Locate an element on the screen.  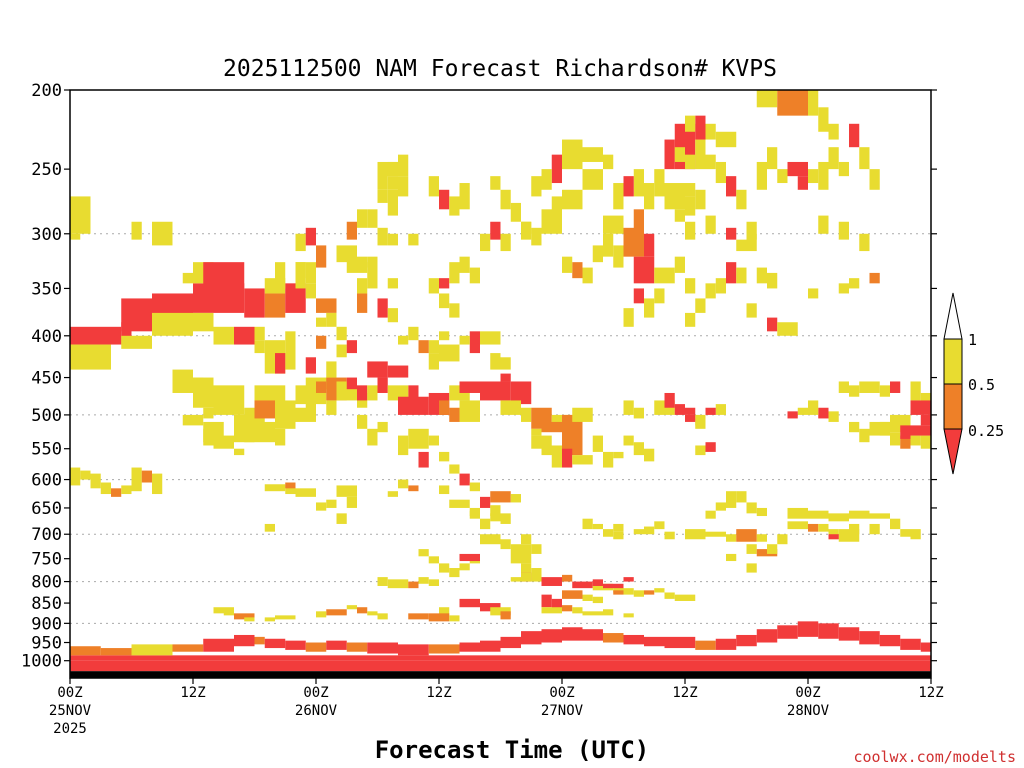
chart-title: 2025112500 NAM Forecast Richardson# KVPS is located at coordinates (500, 69).